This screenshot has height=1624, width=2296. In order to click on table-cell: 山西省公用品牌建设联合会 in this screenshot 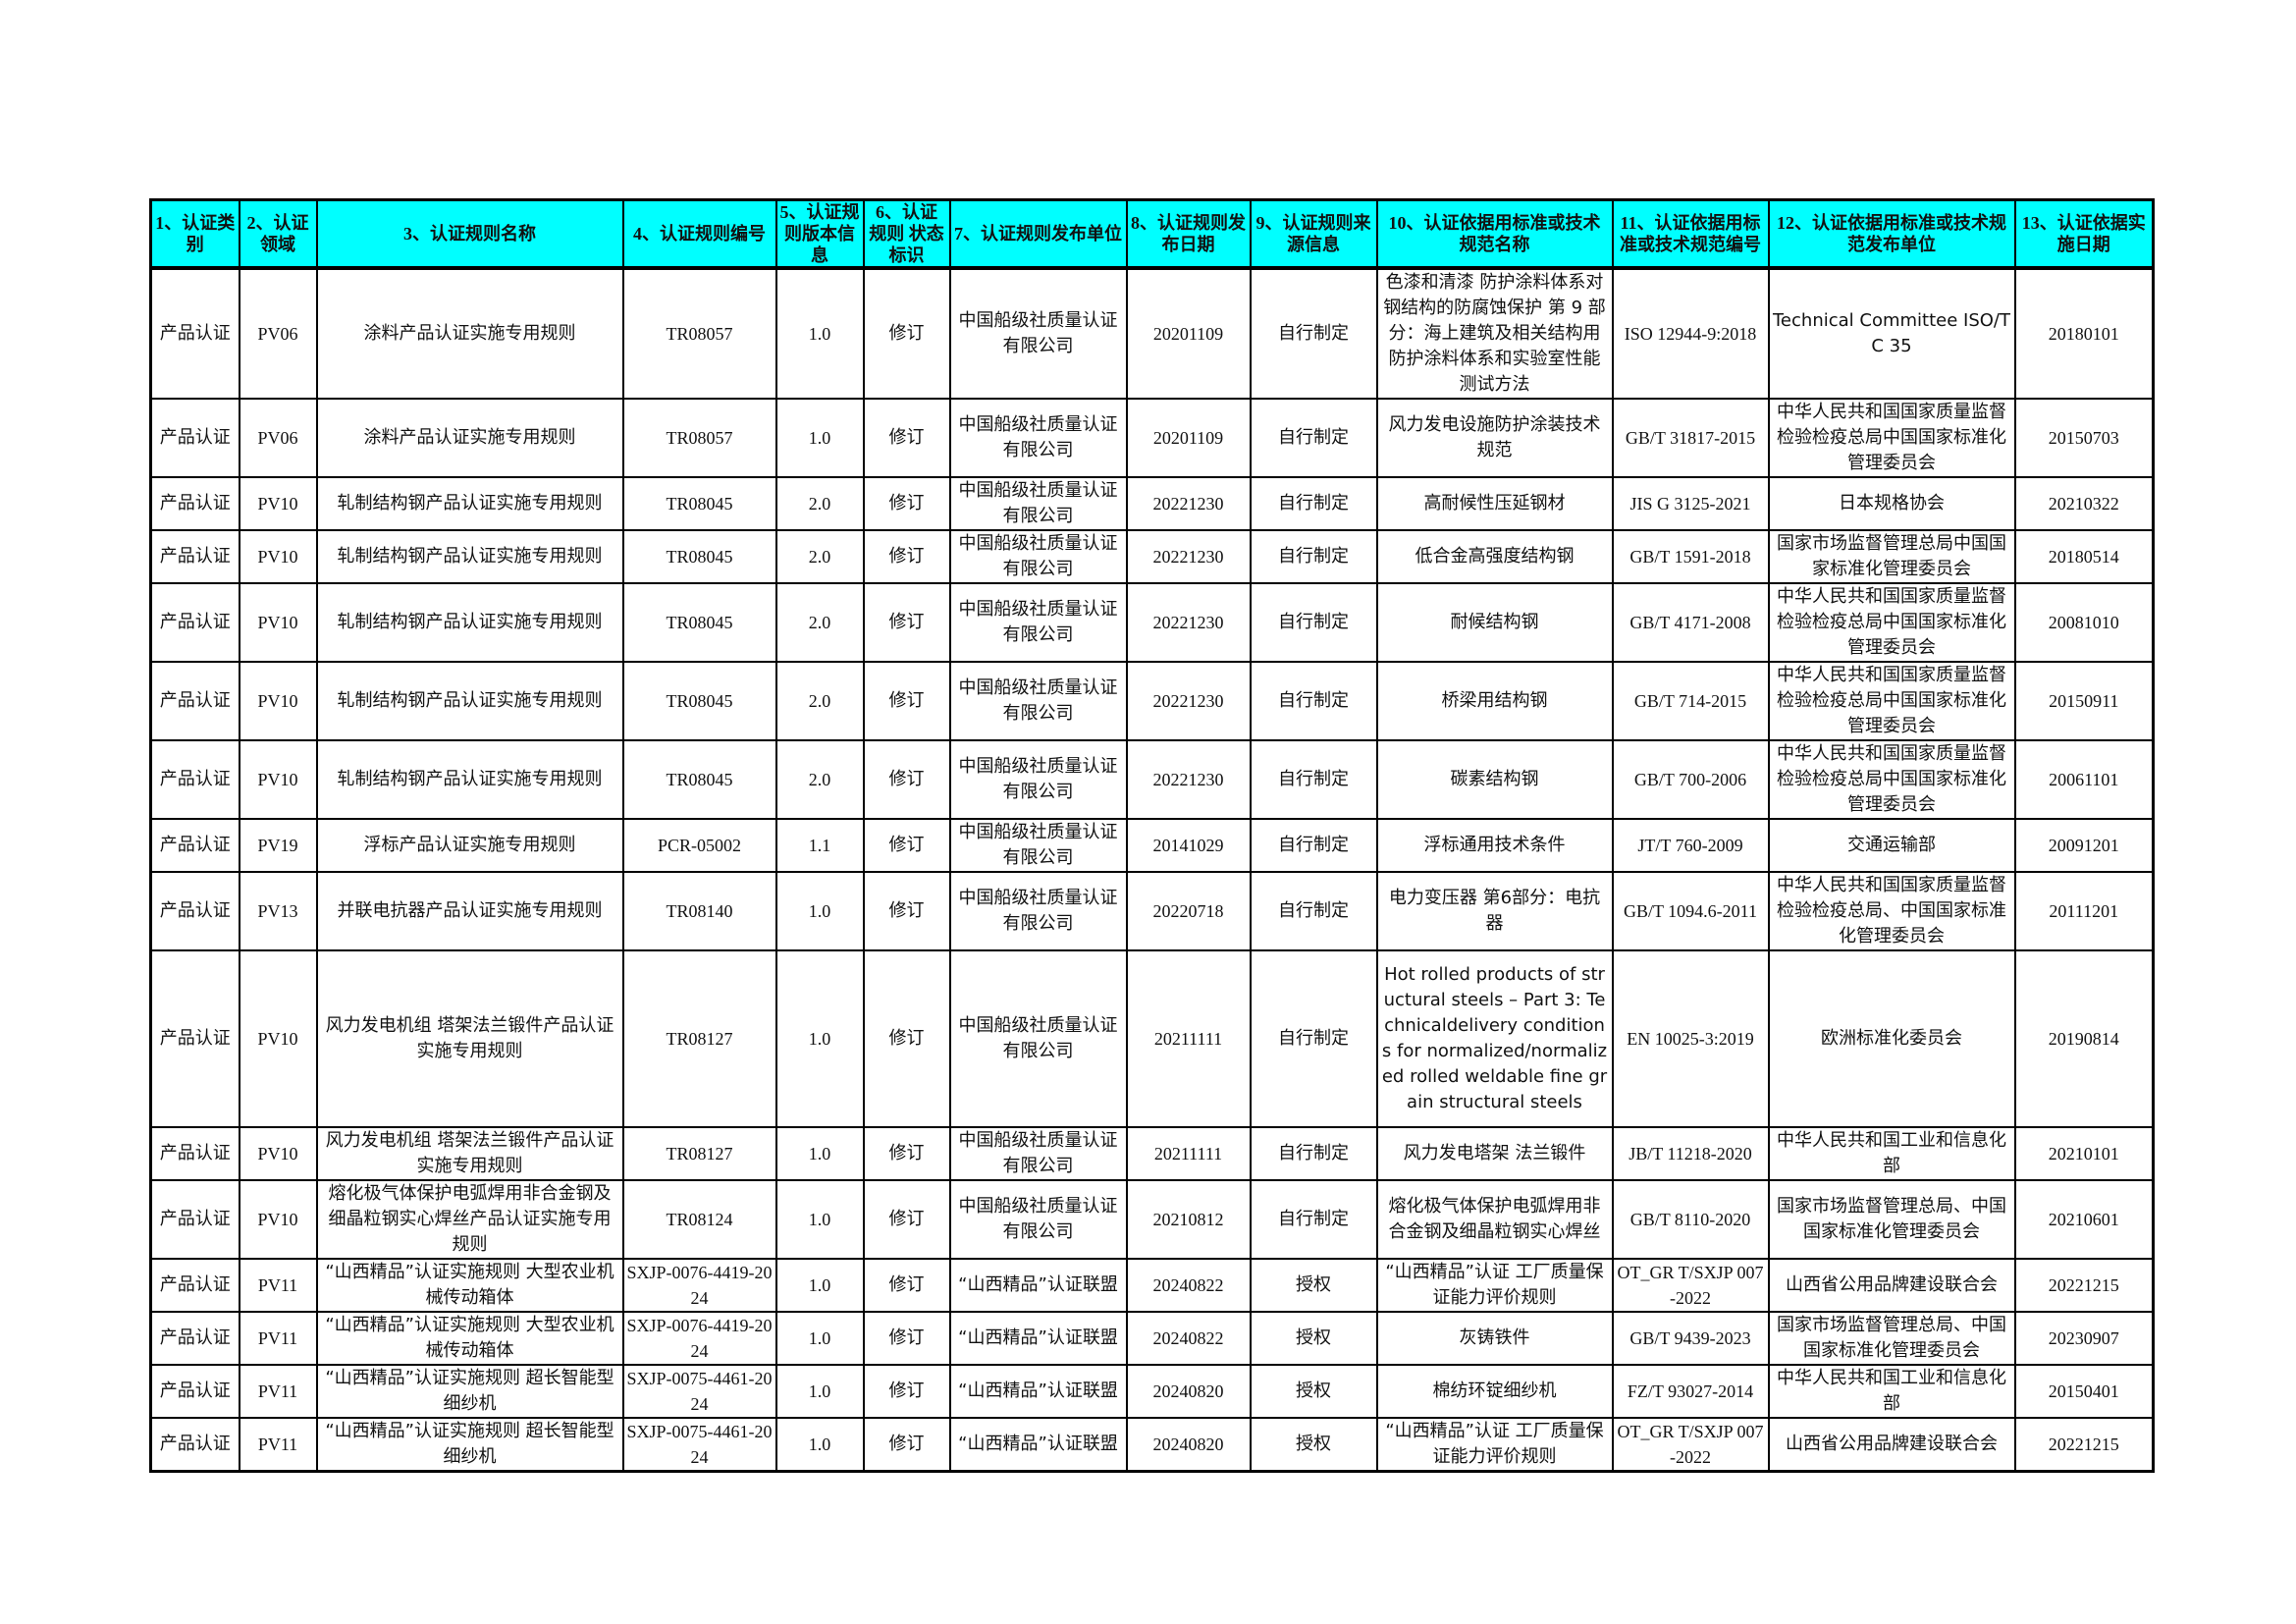, I will do `click(1891, 1285)`.